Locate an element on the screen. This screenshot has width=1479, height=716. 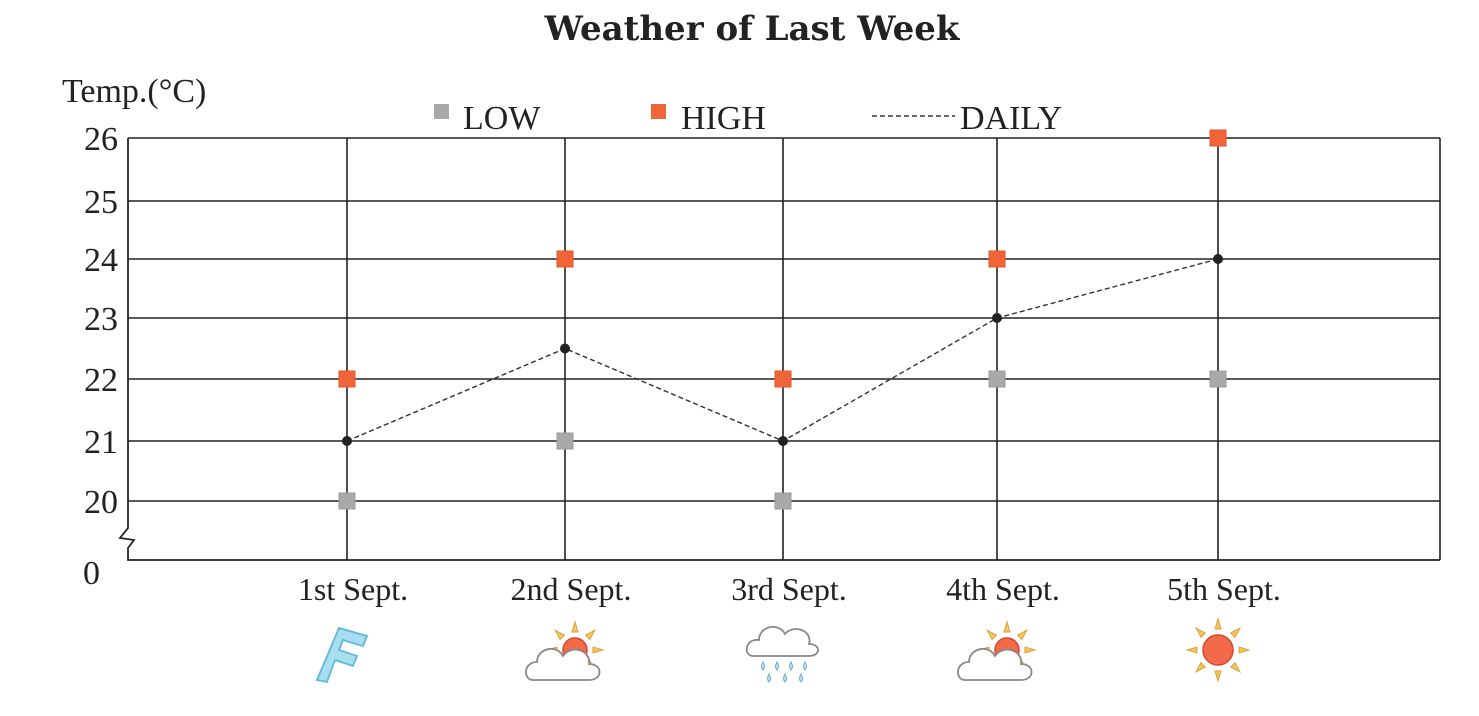
rain-icon is located at coordinates (782, 654).